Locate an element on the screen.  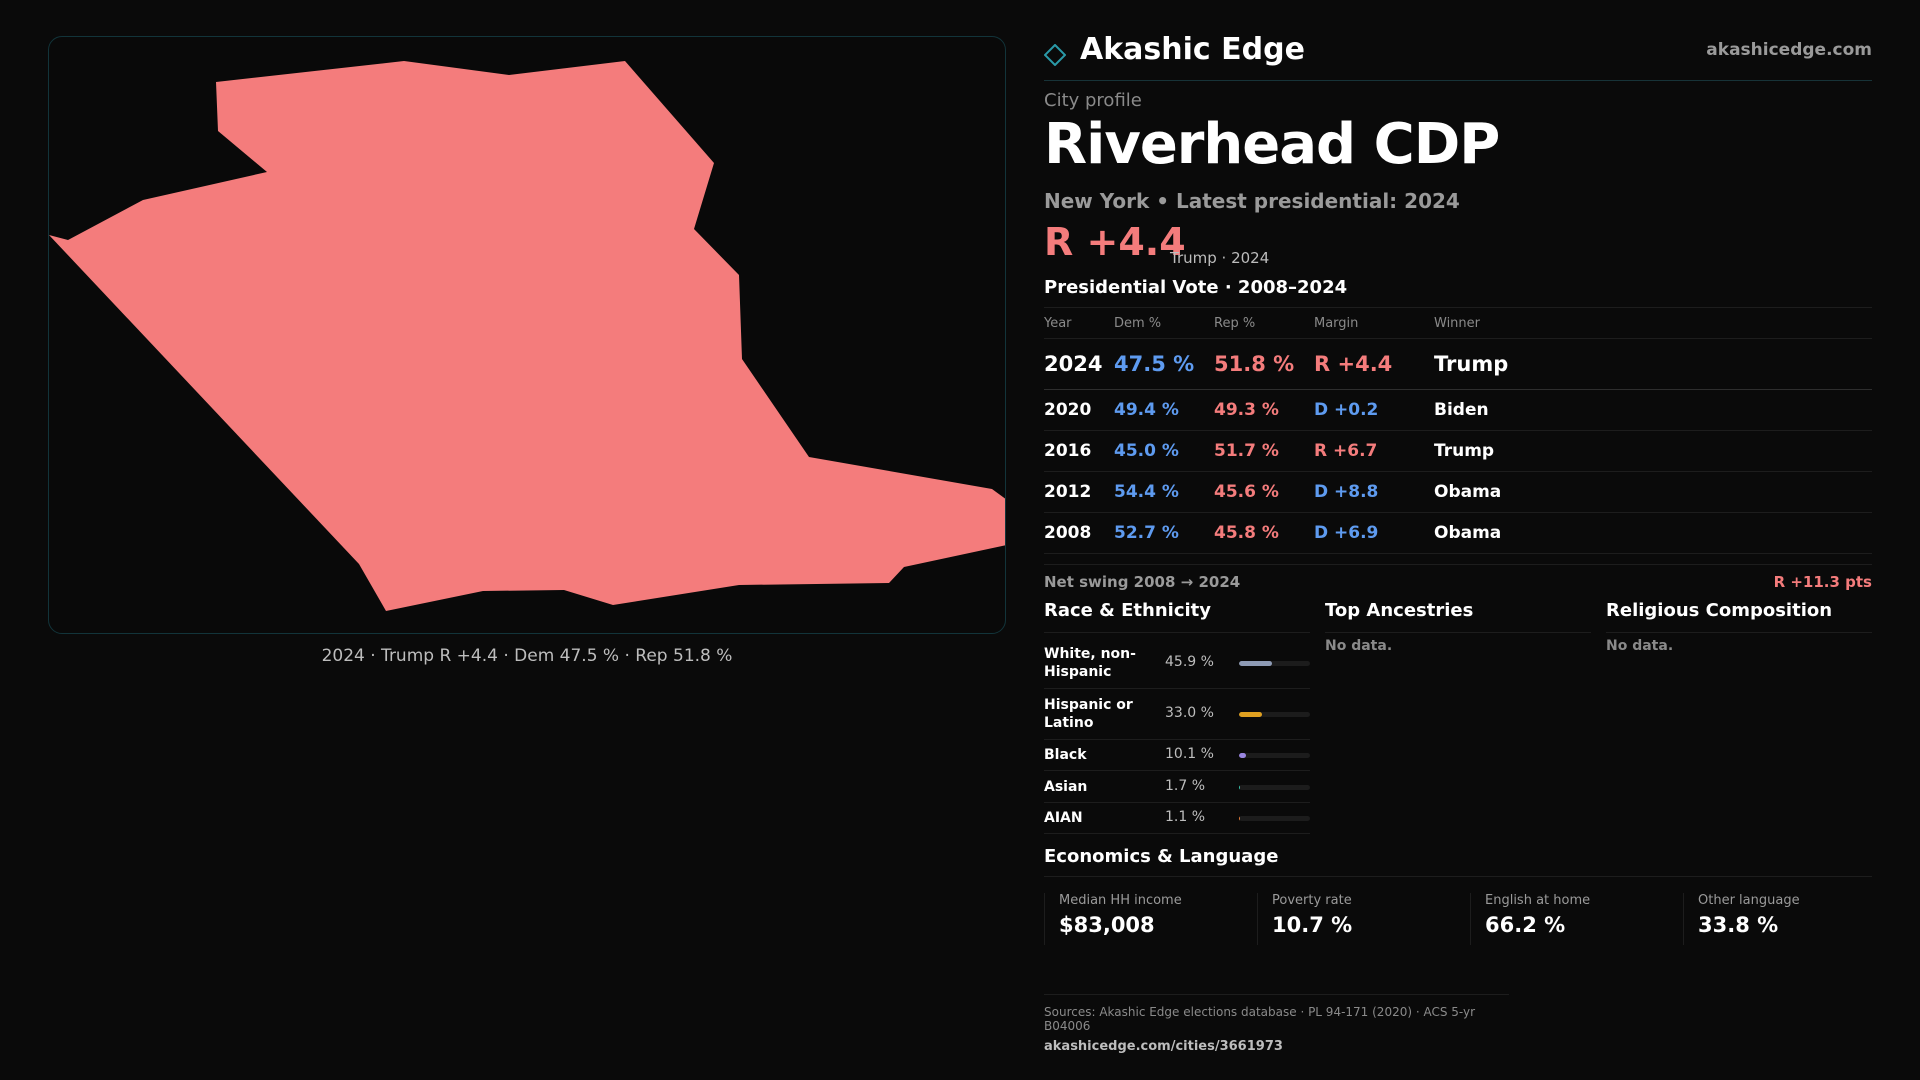
cell-rep: 51.7 % is located at coordinates (1246, 451).